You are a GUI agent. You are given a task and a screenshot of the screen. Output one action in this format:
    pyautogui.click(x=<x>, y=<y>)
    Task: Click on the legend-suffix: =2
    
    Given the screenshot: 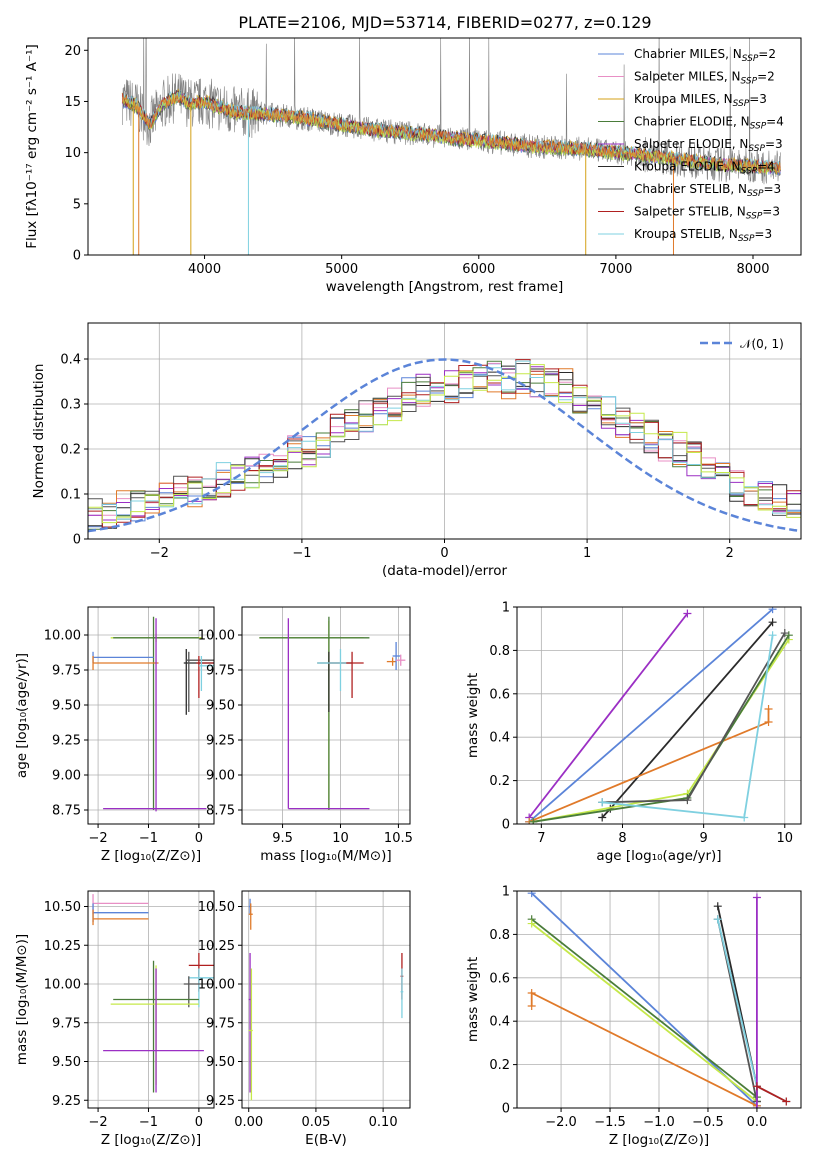 What is the action you would take?
    pyautogui.click(x=767, y=54)
    